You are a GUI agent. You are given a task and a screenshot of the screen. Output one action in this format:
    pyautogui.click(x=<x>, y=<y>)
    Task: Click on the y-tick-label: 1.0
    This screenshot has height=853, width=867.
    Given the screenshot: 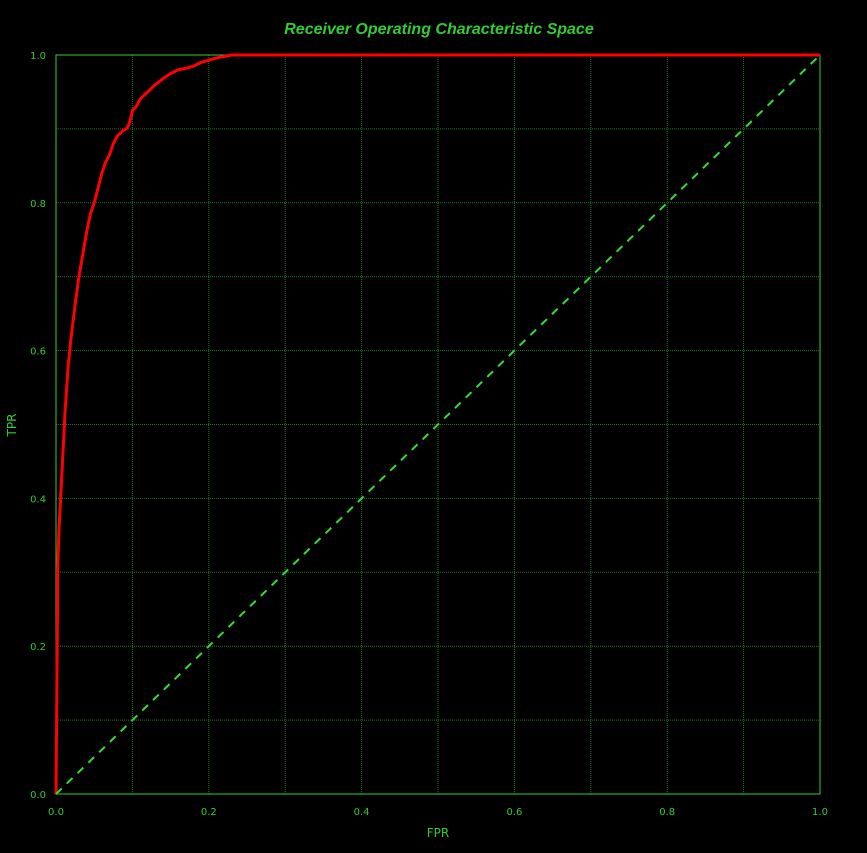 What is the action you would take?
    pyautogui.click(x=38, y=56)
    